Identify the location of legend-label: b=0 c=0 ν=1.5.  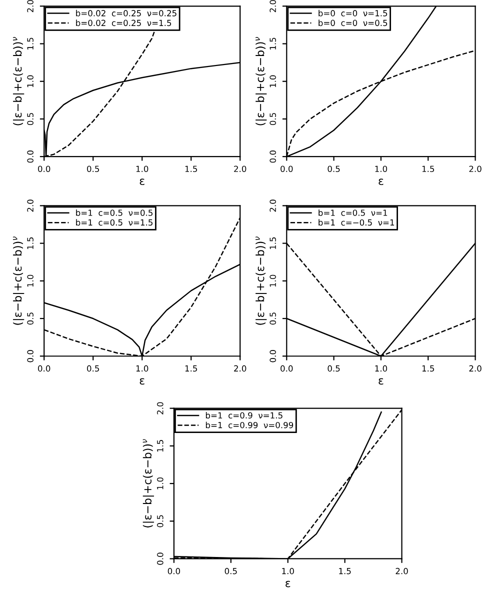
(353, 13).